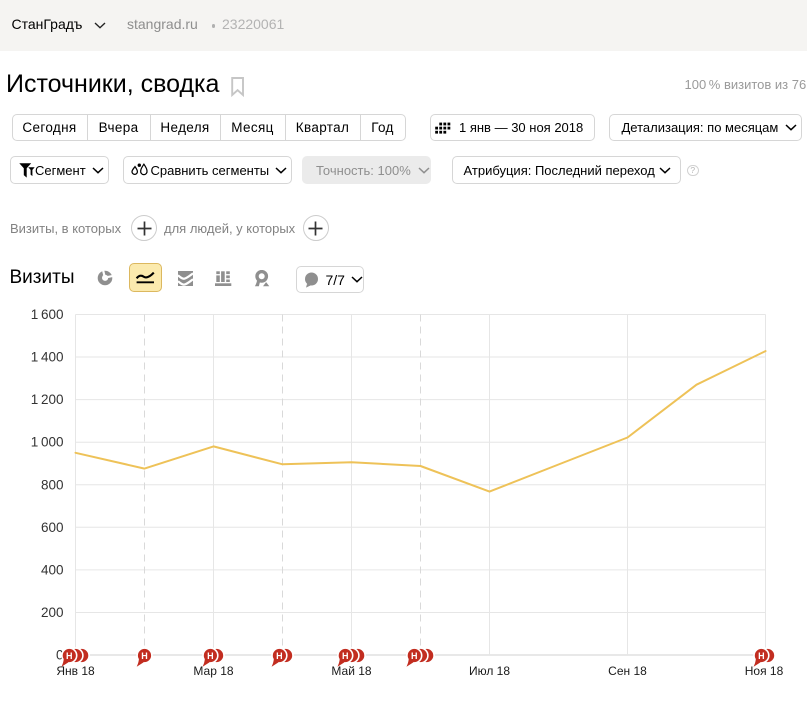 Image resolution: width=807 pixels, height=727 pixels. What do you see at coordinates (47, 357) in the screenshot?
I see `svg-text: 1 400` at bounding box center [47, 357].